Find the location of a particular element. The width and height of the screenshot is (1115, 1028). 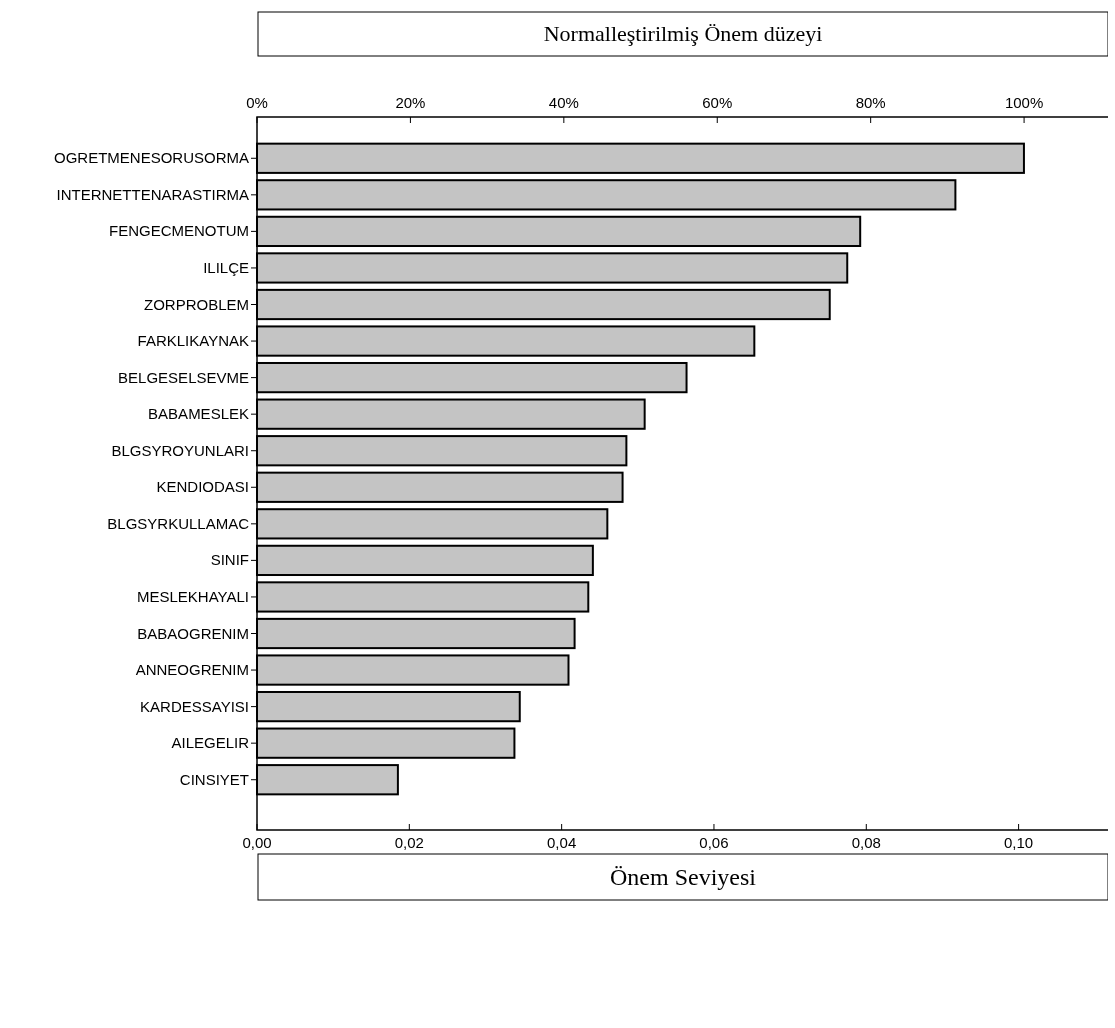

y-tick-label: ZORPROBLEM is located at coordinates (196, 304).